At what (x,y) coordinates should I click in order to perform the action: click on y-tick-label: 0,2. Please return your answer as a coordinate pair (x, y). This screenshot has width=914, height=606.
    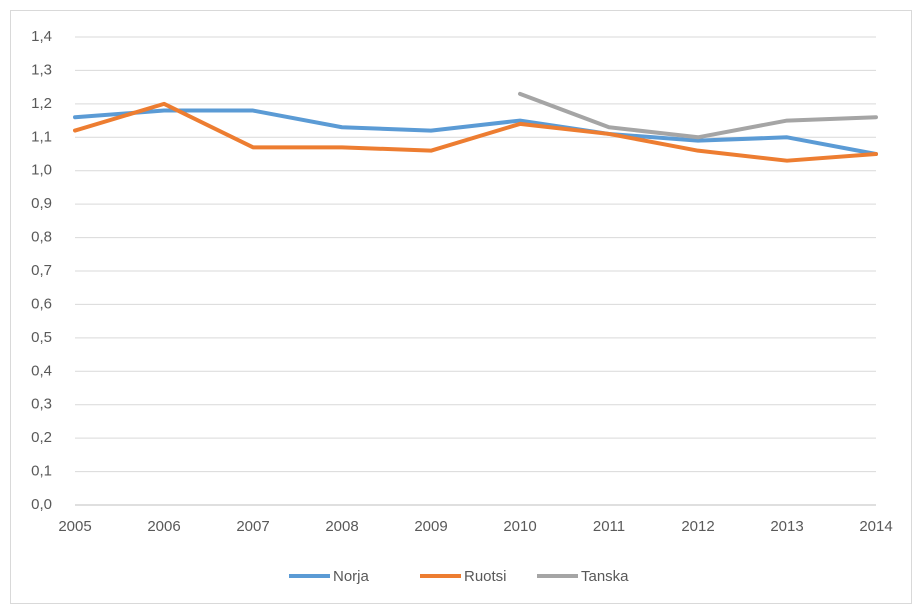
    Looking at the image, I should click on (41, 437).